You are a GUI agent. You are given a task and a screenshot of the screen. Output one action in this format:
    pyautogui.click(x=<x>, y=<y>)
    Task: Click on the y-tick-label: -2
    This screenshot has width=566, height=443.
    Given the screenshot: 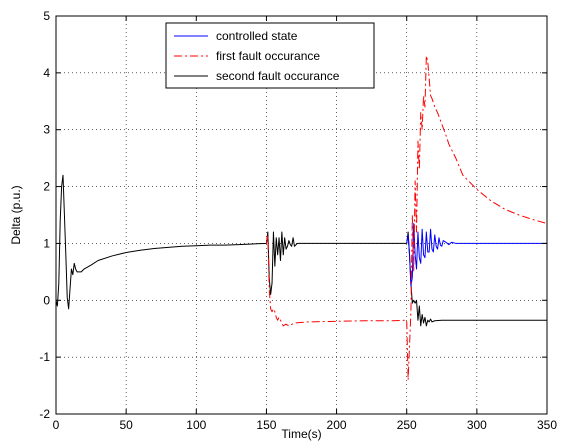 What is the action you would take?
    pyautogui.click(x=44, y=414)
    